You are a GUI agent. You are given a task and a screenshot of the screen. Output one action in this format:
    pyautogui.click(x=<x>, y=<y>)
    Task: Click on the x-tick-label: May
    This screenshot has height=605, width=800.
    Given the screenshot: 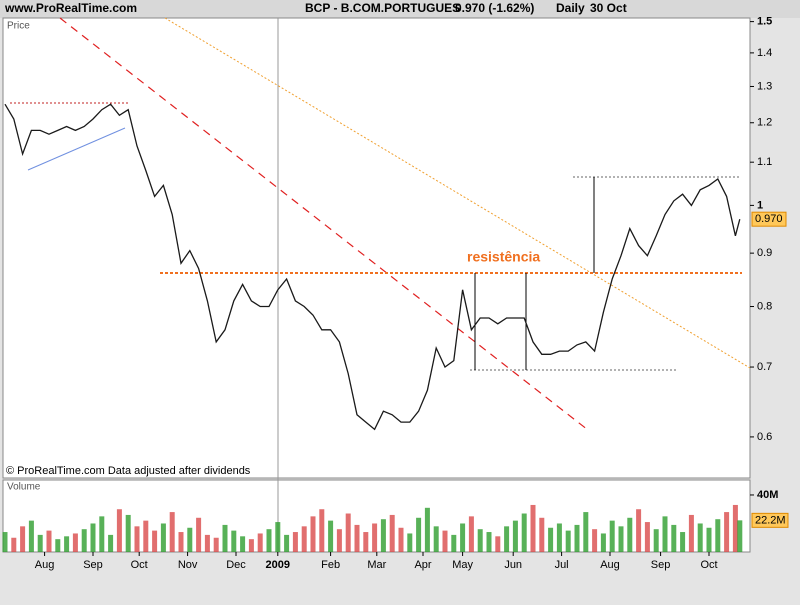 What is the action you would take?
    pyautogui.click(x=462, y=565)
    